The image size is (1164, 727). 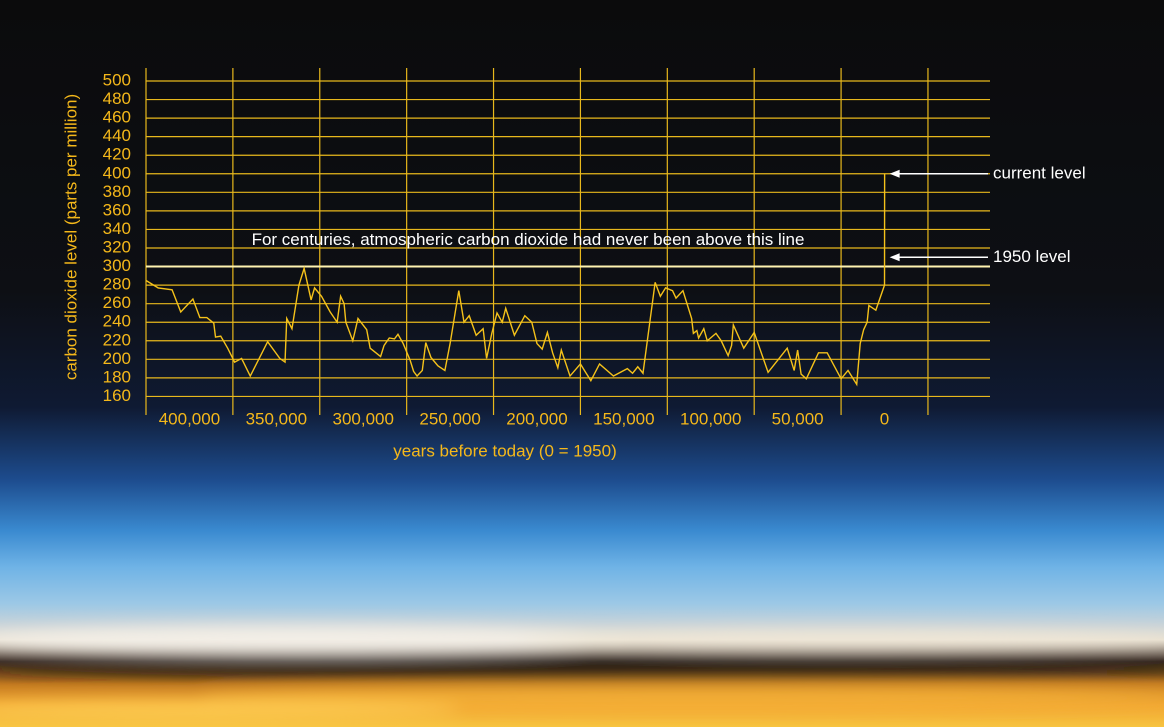 What do you see at coordinates (117, 339) in the screenshot?
I see `y-tick-label: 220` at bounding box center [117, 339].